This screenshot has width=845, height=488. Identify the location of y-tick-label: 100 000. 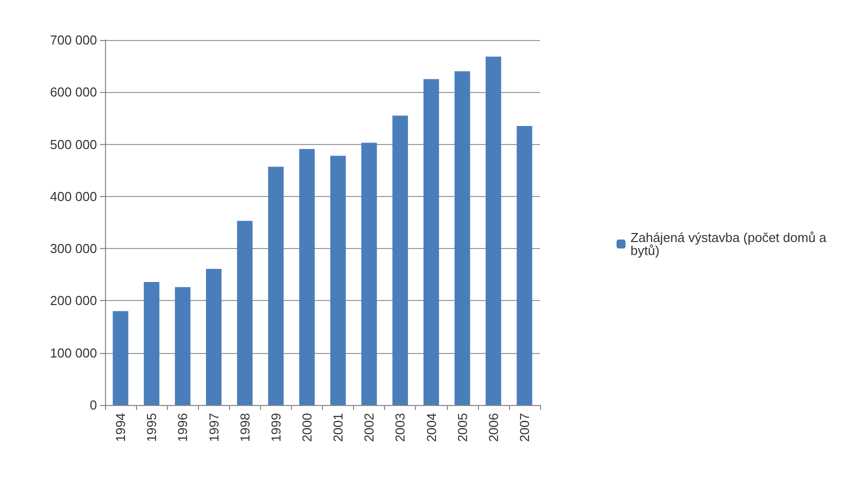
(73, 352).